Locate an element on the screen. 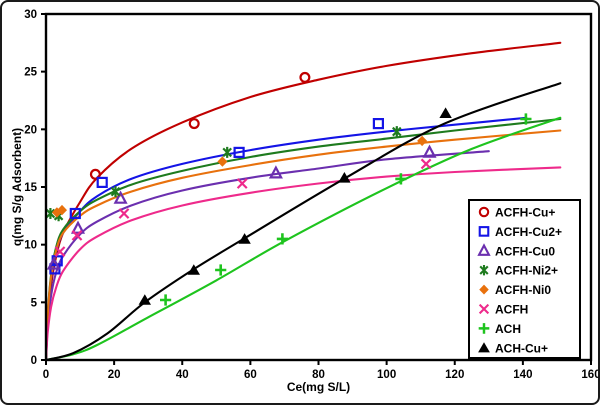 The width and height of the screenshot is (600, 405). legend-item-ACFH-Cu2+: ACFH-Cu2+ is located at coordinates (520, 232).